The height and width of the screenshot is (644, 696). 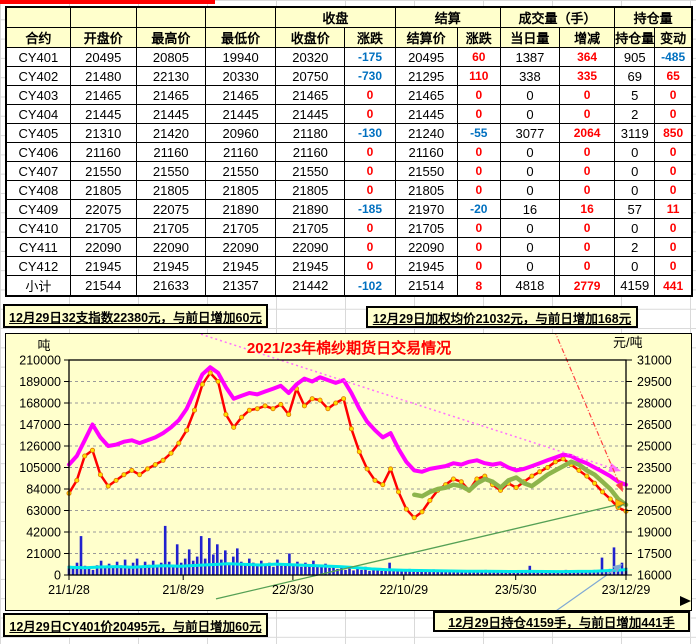 What do you see at coordinates (478, 37) in the screenshot?
I see `column-header: 涨跌` at bounding box center [478, 37].